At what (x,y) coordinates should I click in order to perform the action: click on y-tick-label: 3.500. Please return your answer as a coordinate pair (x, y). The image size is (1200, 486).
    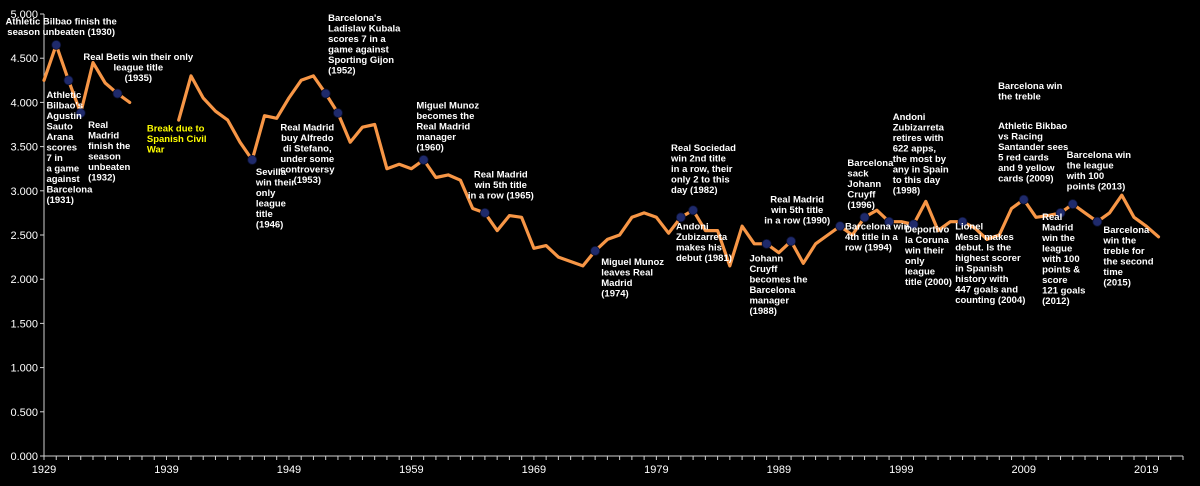
    Looking at the image, I should click on (24, 148).